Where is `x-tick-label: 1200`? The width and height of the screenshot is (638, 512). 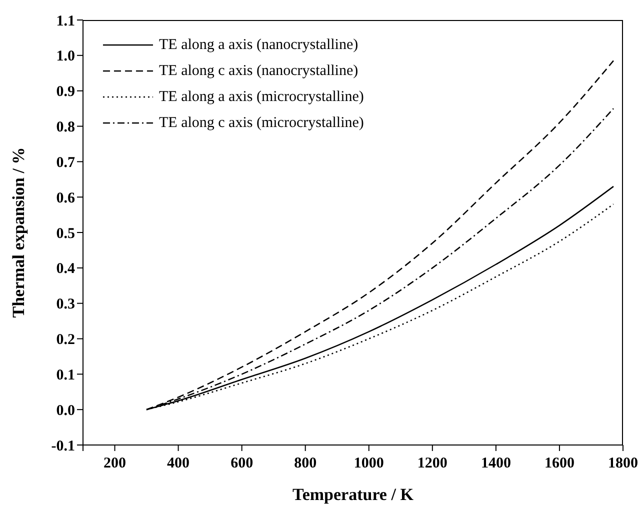 x-tick-label: 1200 is located at coordinates (432, 464).